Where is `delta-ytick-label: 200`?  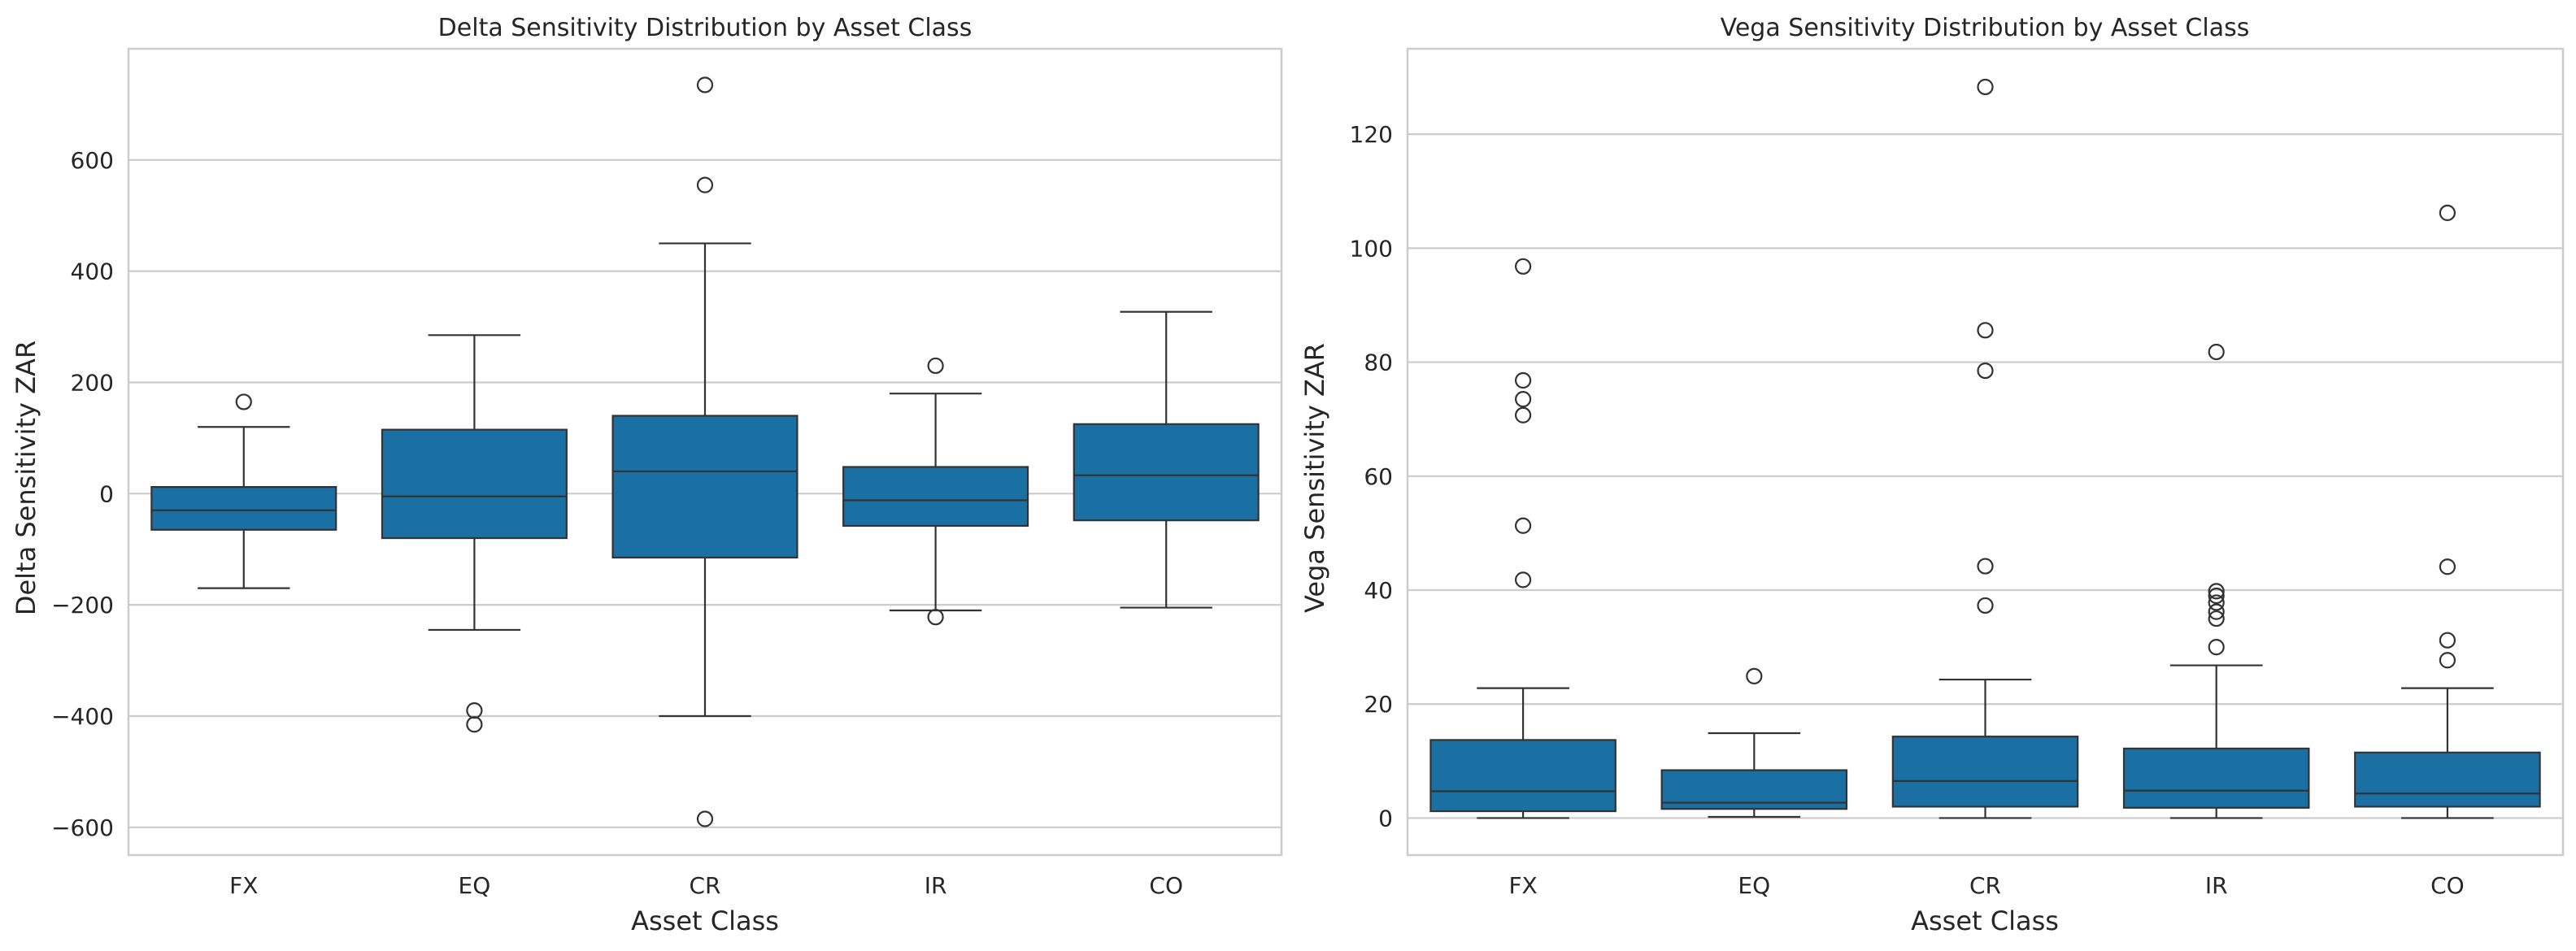
delta-ytick-label: 200 is located at coordinates (92, 382).